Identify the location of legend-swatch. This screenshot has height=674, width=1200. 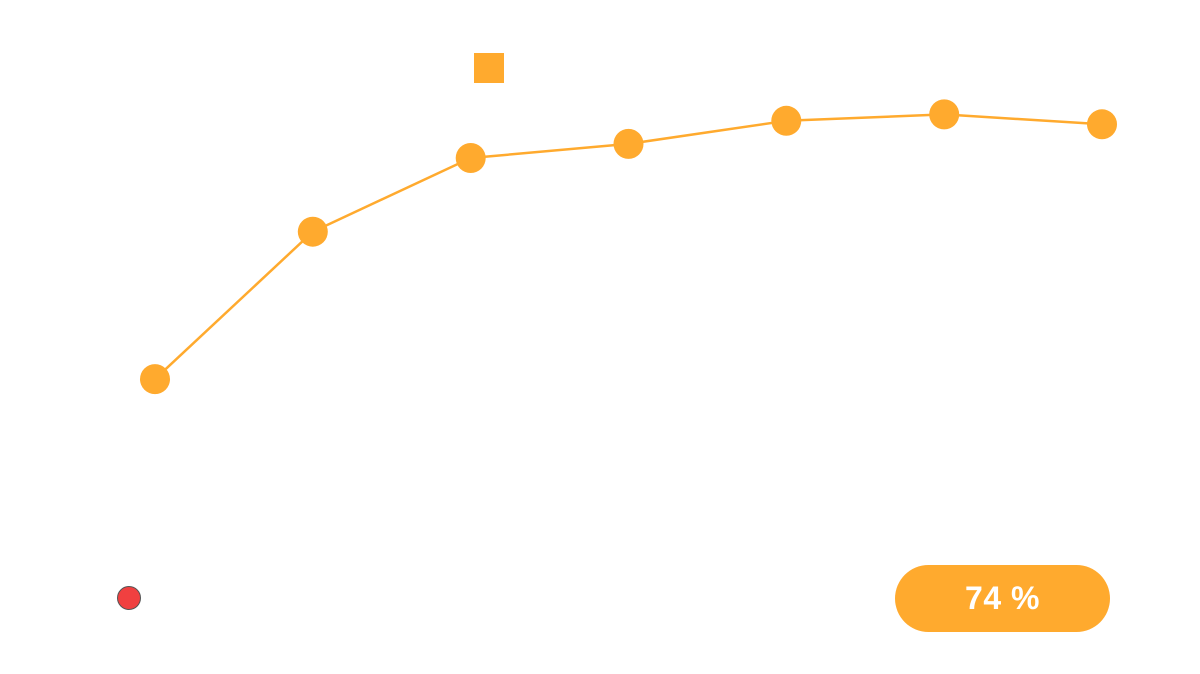
(489, 68).